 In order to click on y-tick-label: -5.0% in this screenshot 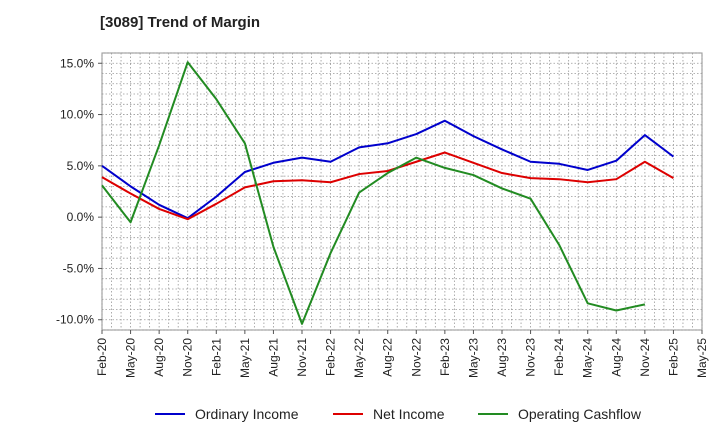, I will do `click(79, 268)`.